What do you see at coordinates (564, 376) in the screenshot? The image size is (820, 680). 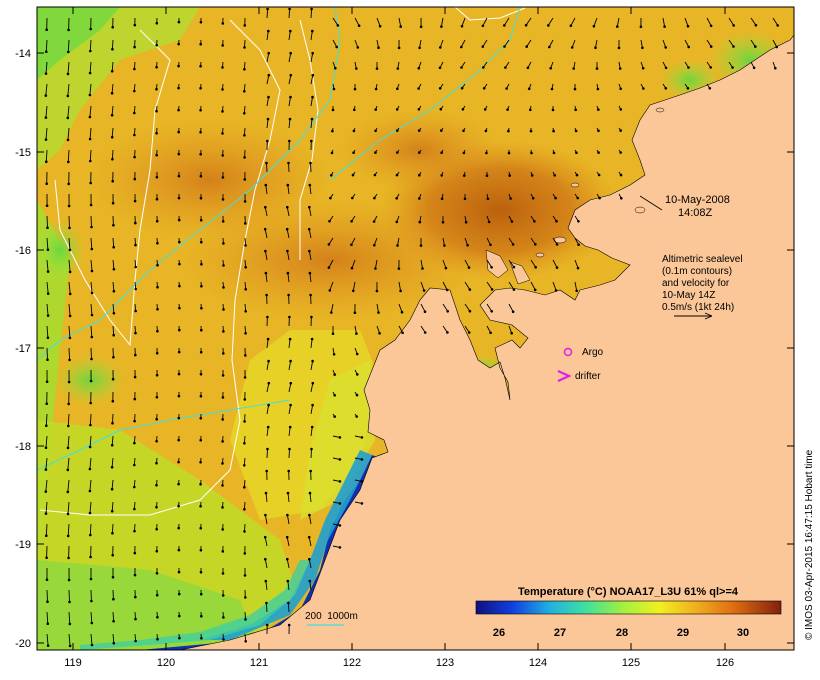 I see `drifter-marker-icon` at bounding box center [564, 376].